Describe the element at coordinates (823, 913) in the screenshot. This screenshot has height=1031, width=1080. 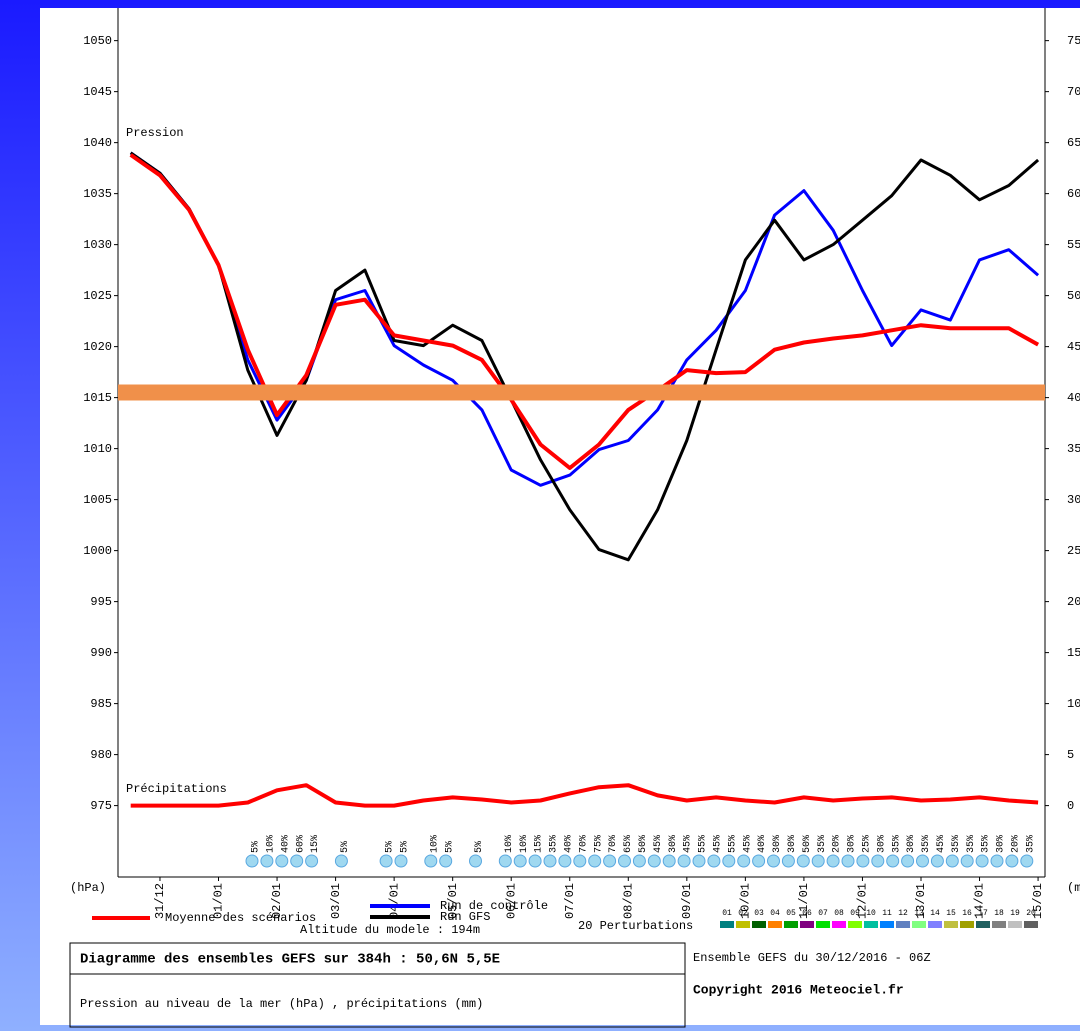
I see `perturbation-number: 07` at that location.